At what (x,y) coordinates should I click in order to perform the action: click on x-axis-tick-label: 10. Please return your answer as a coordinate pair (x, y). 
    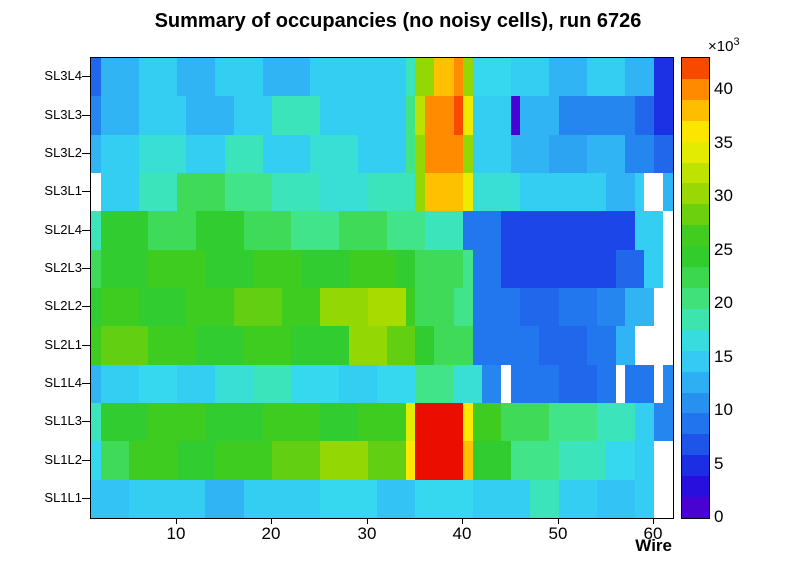
    Looking at the image, I should click on (176, 533).